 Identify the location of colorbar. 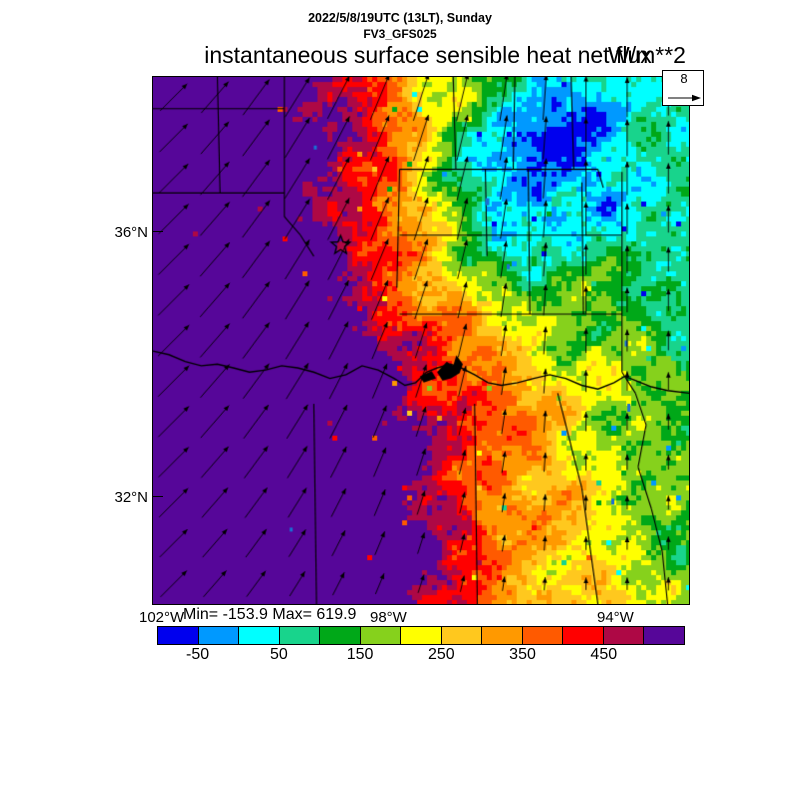
(421, 635).